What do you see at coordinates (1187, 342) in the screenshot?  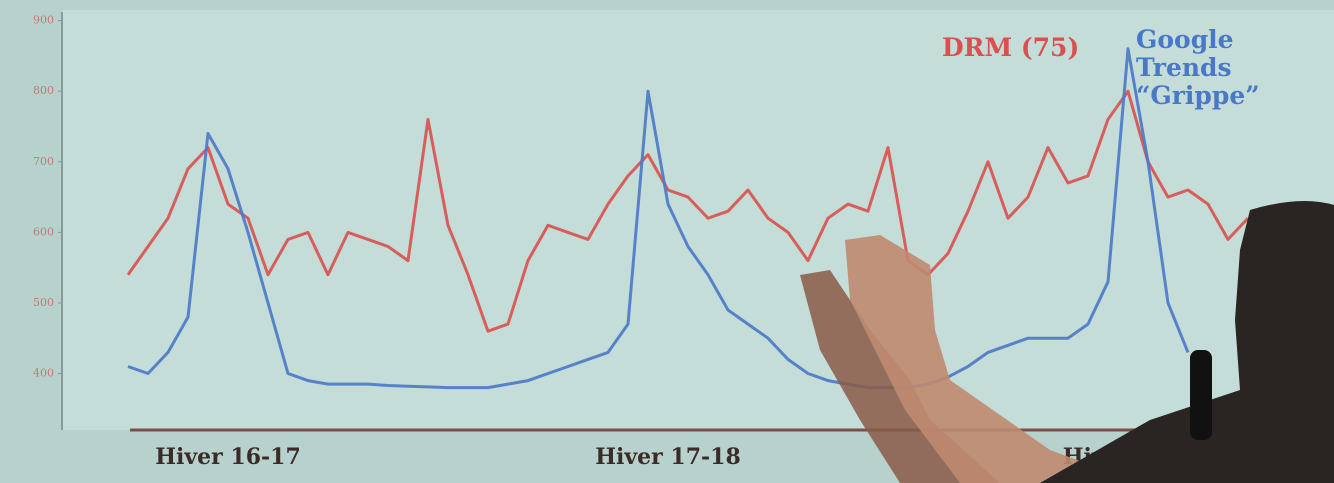 I see `person-silhouette` at bounding box center [1187, 342].